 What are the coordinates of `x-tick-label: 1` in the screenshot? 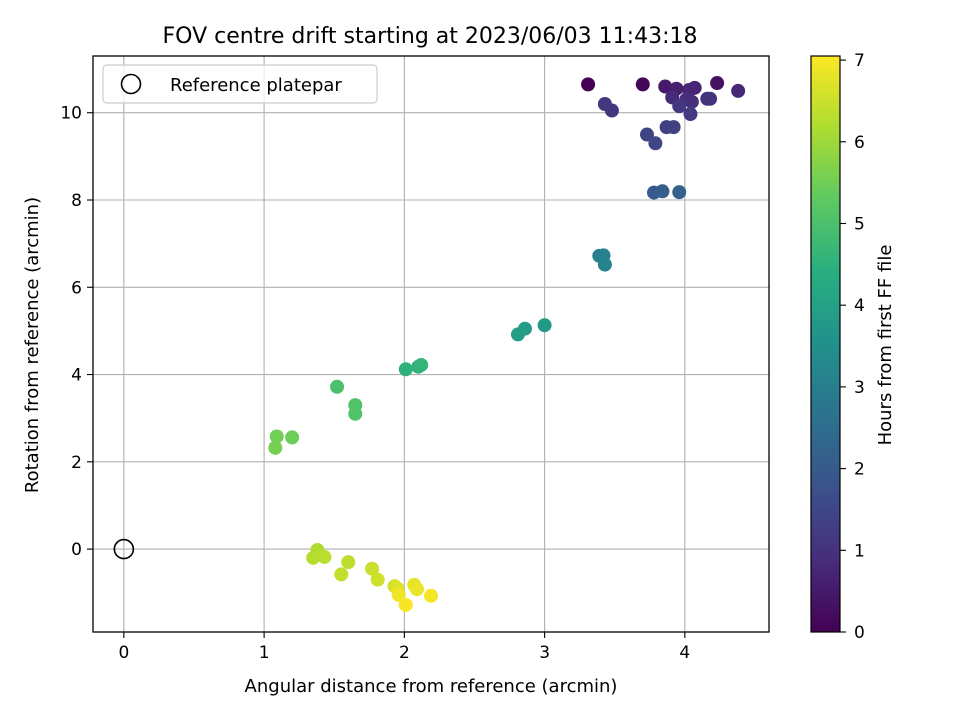 It's located at (264, 653).